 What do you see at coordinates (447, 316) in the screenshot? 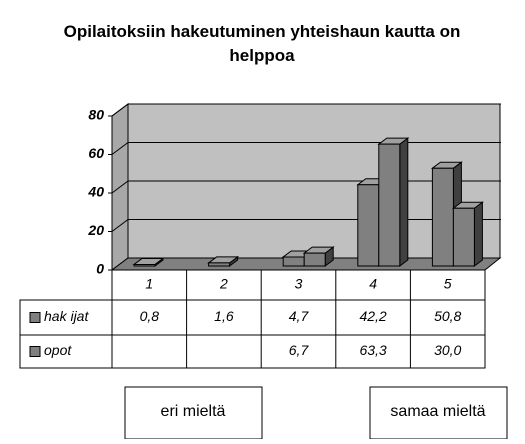
I see `table-value: 50,8` at bounding box center [447, 316].